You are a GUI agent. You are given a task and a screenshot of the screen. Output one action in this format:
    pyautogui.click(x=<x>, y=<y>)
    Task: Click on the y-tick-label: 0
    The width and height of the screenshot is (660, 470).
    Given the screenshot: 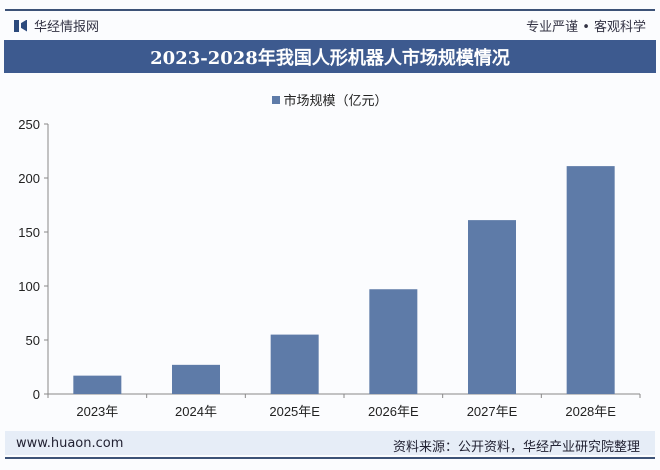 What is the action you would take?
    pyautogui.click(x=36, y=394)
    